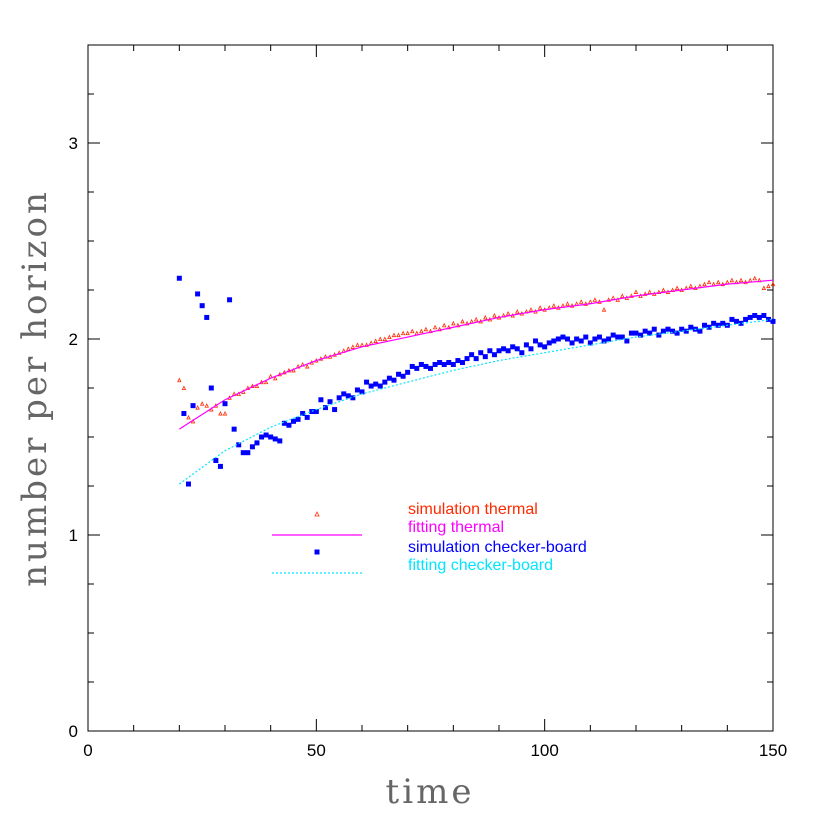 The image size is (817, 817). Describe the element at coordinates (73, 731) in the screenshot. I see `y-tick-label: 0` at that location.